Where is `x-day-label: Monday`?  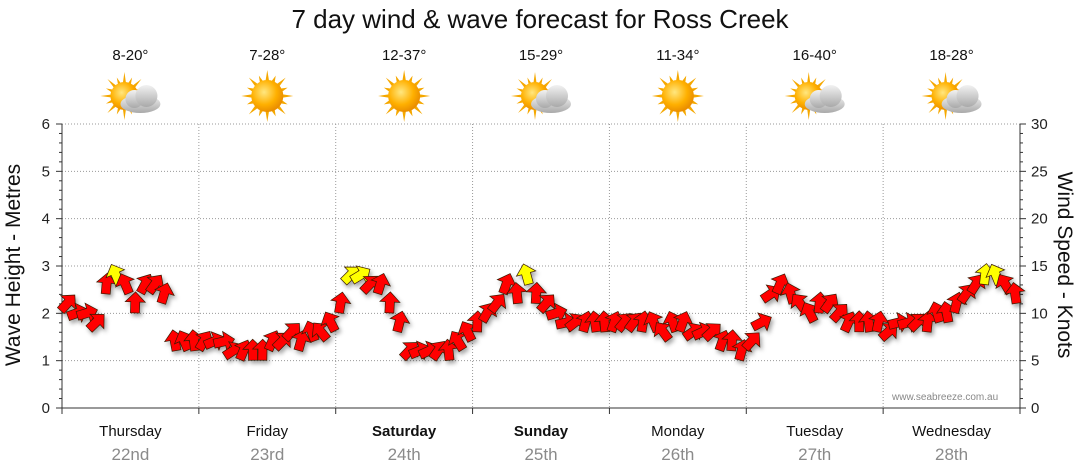 x-day-label: Monday is located at coordinates (678, 431).